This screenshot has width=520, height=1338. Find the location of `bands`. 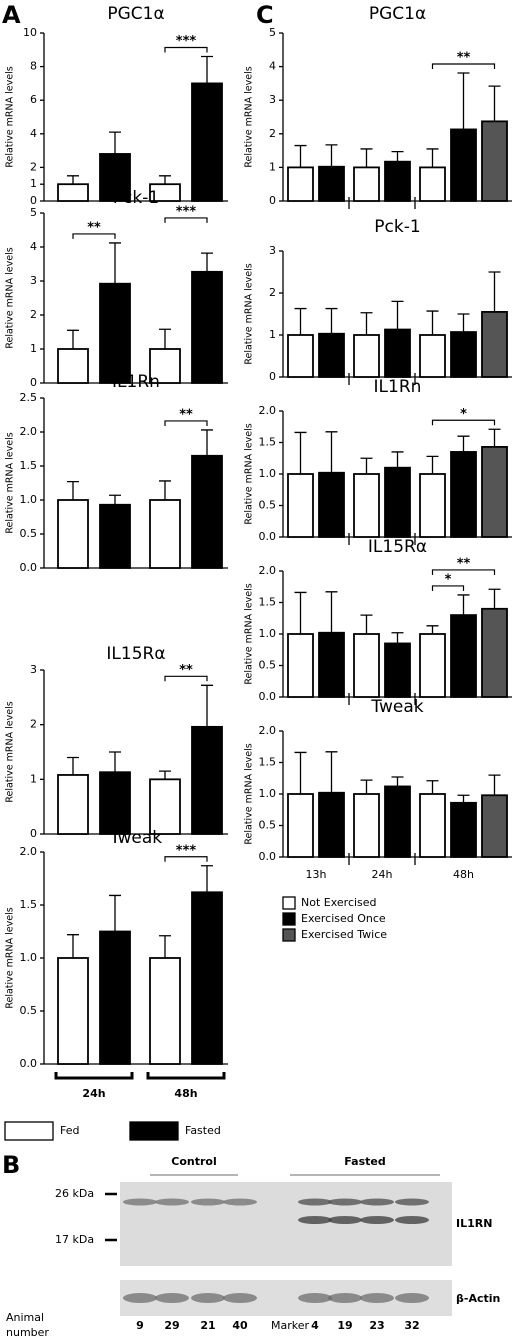

bands is located at coordinates (276, 1250).